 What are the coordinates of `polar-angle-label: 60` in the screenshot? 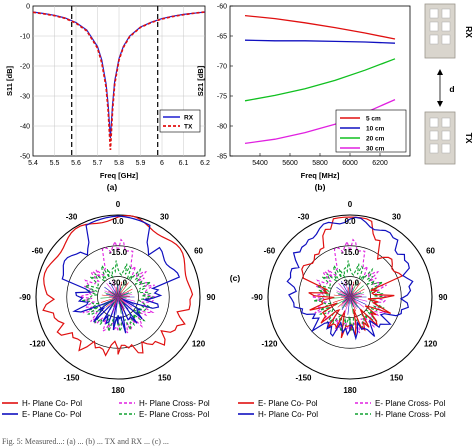 It's located at (198, 251).